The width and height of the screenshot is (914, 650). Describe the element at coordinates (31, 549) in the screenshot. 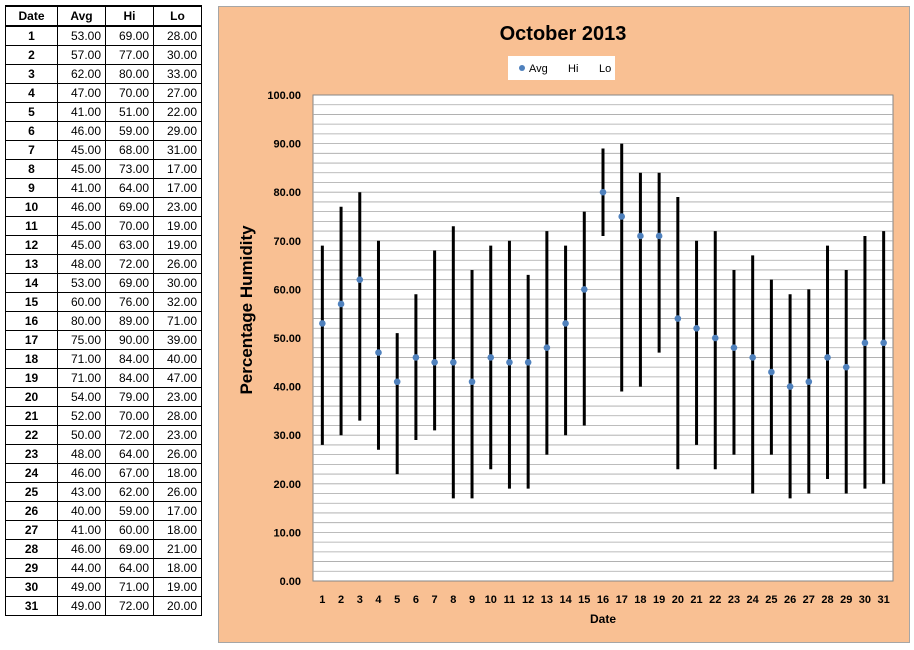

I see `cell-date: 28` at that location.